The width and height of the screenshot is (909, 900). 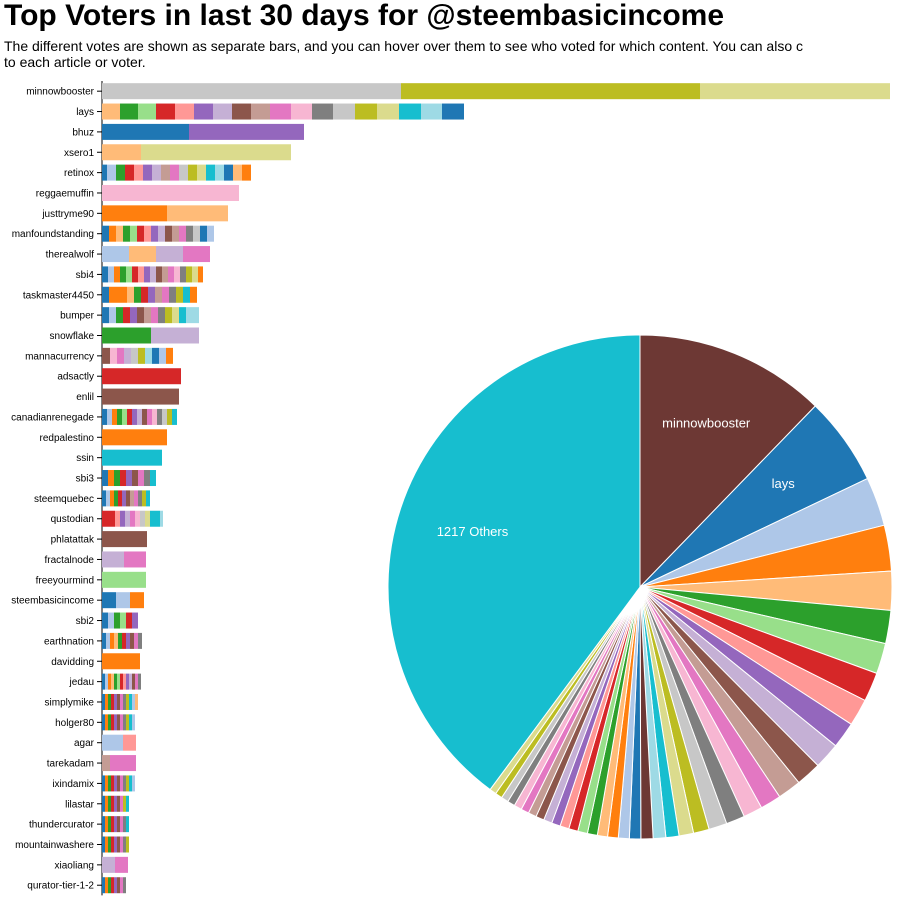 What do you see at coordinates (81, 682) in the screenshot?
I see `voter-label: jedau` at bounding box center [81, 682].